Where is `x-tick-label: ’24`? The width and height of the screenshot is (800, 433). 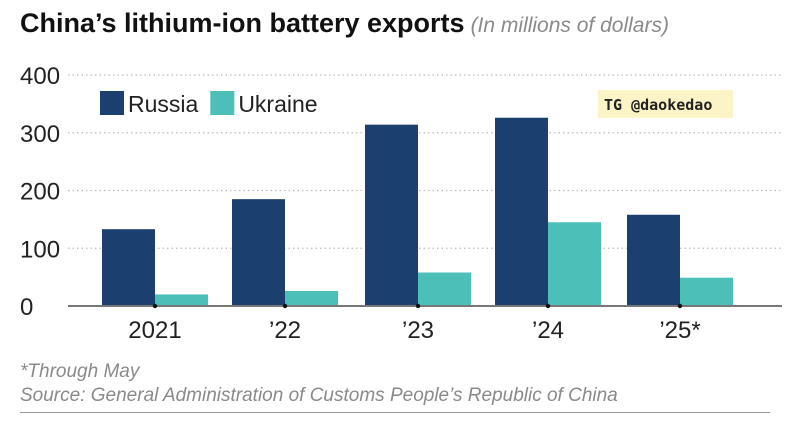 x-tick-label: ’24 is located at coordinates (548, 330).